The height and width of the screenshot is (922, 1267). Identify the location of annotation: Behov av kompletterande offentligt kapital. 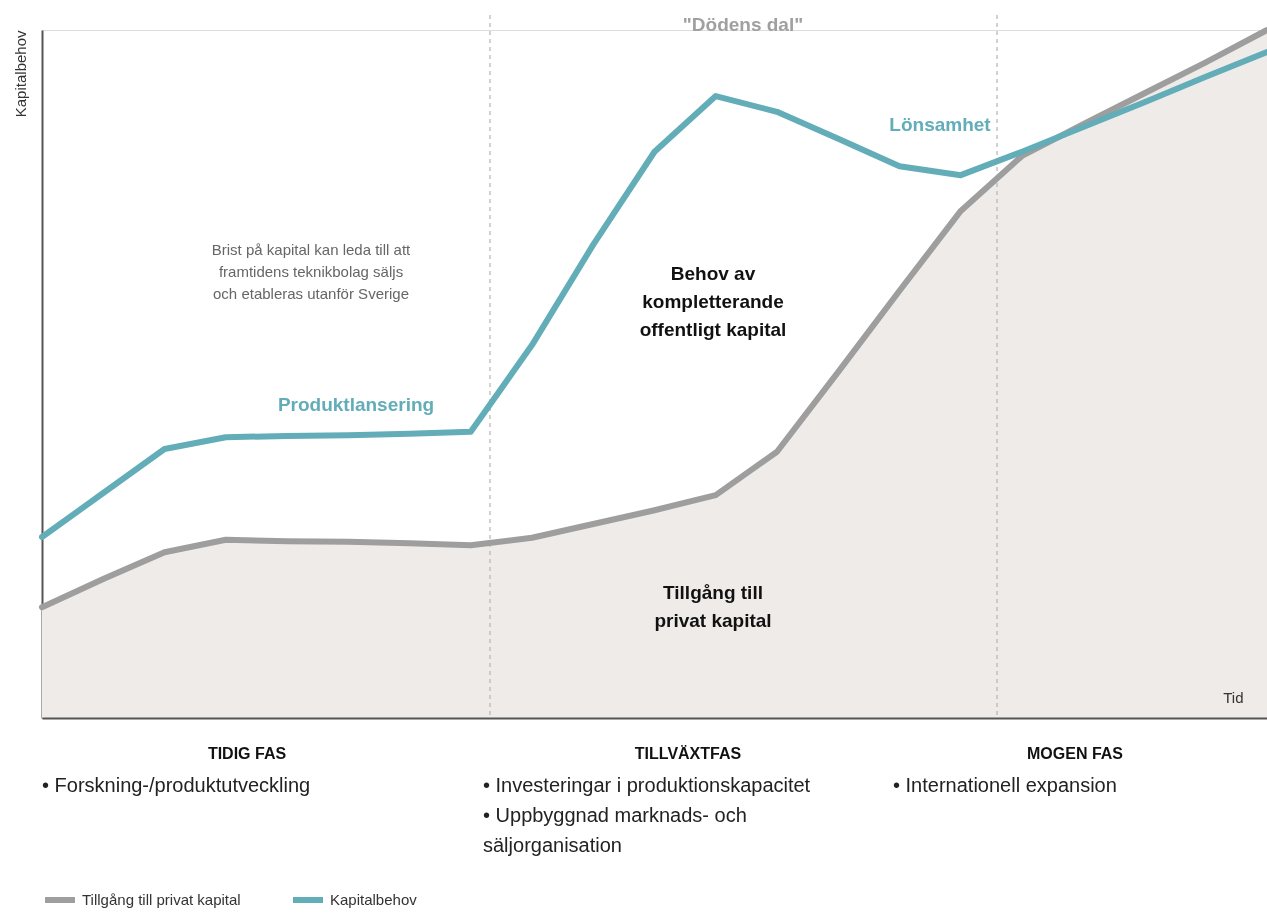
(713, 301).